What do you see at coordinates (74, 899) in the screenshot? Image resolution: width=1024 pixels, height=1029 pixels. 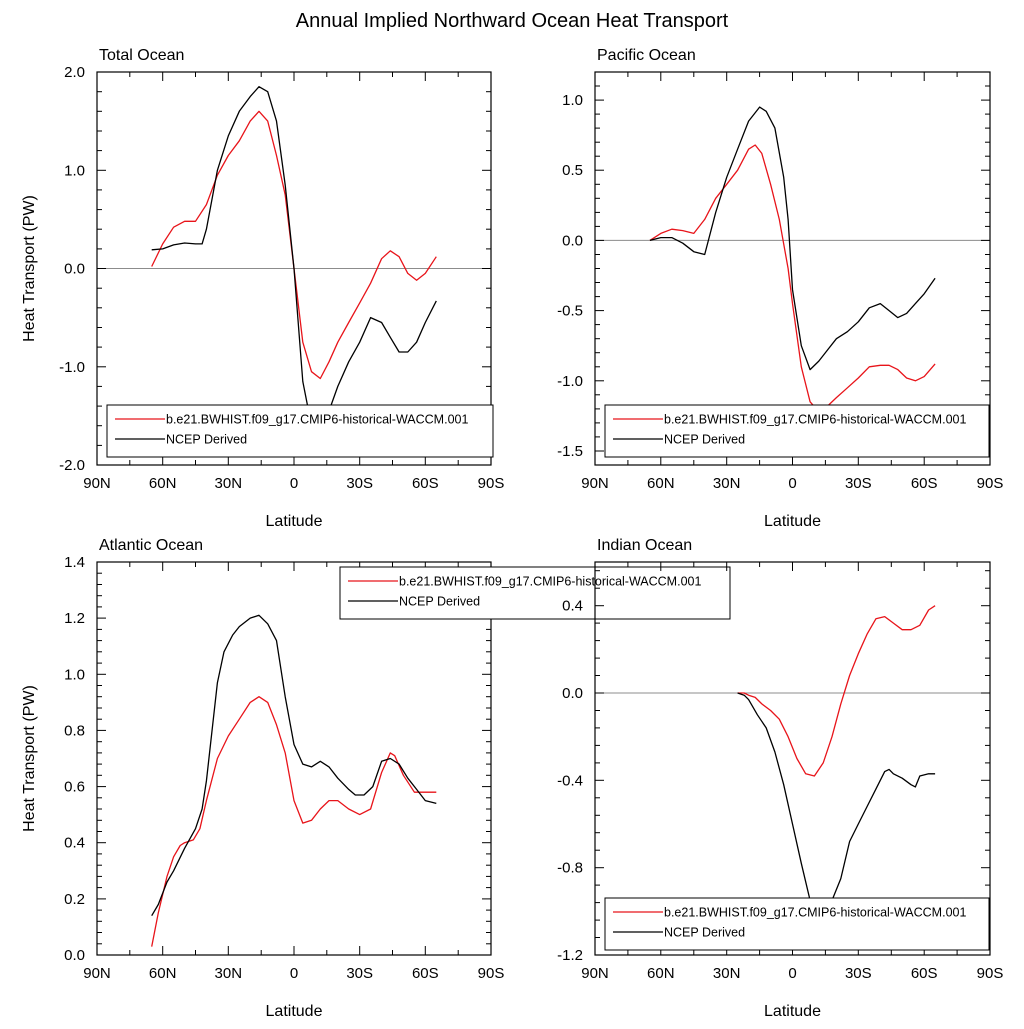 I see `y-tick-label: 0.2` at bounding box center [74, 899].